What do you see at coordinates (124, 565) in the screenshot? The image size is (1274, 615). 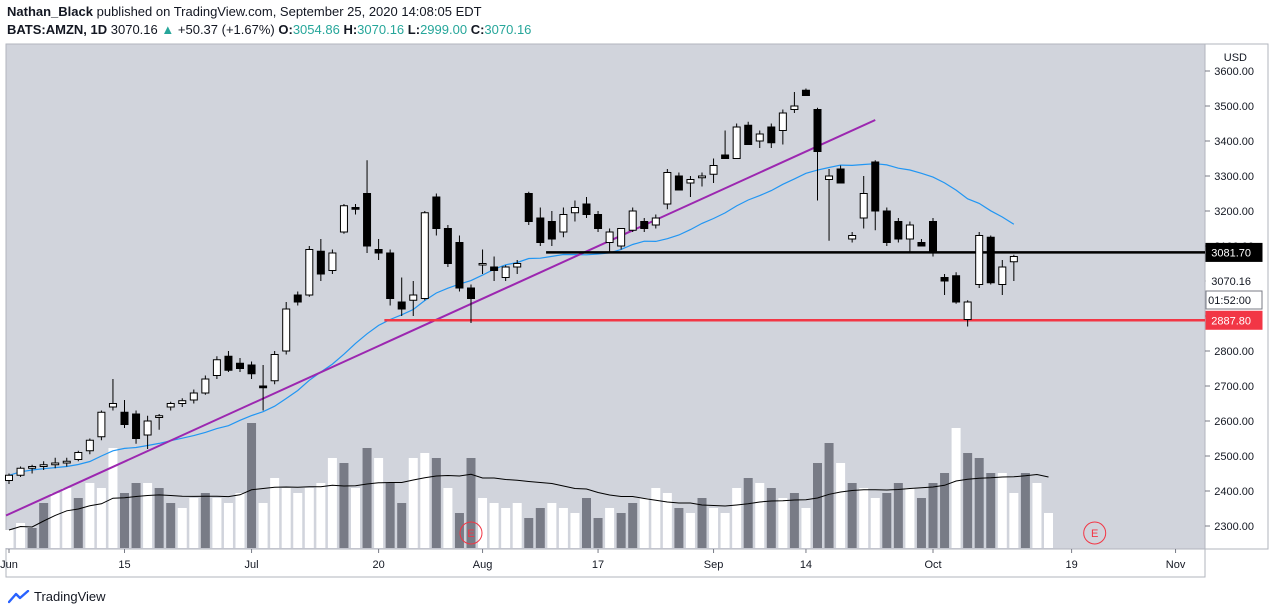 I see `date-tick-label: 15` at bounding box center [124, 565].